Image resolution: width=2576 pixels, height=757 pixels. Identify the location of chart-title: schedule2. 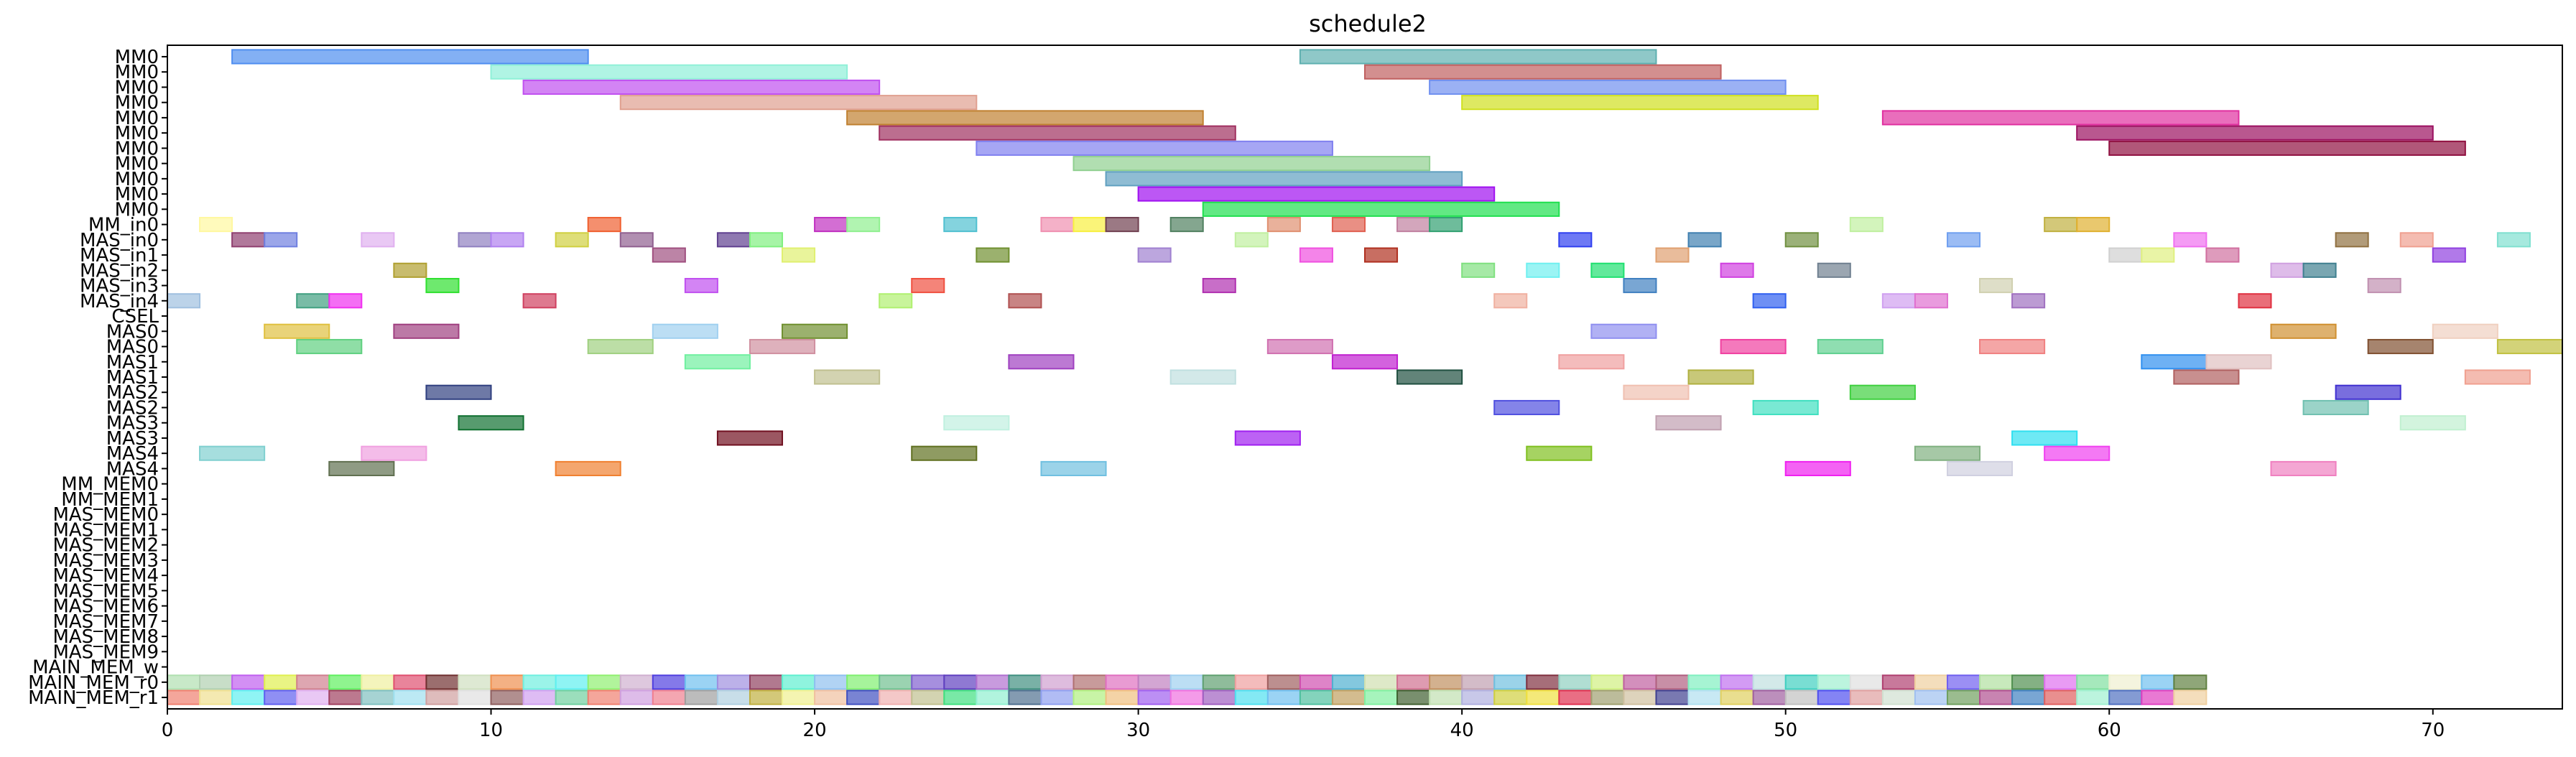
(1368, 24).